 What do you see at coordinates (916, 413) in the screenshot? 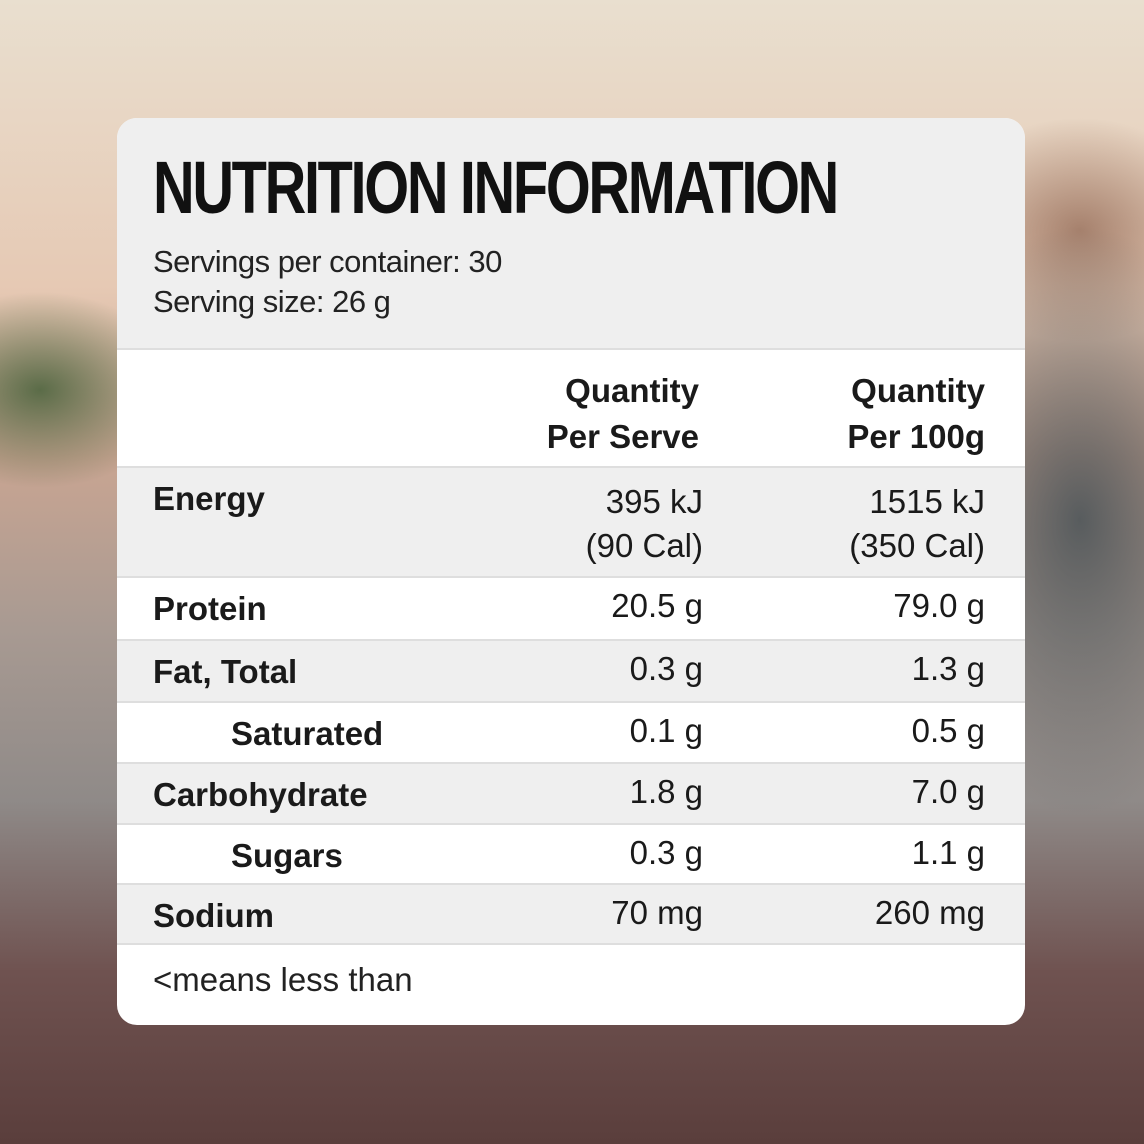
I see `col-per-100g: Quantity Per 100g` at bounding box center [916, 413].